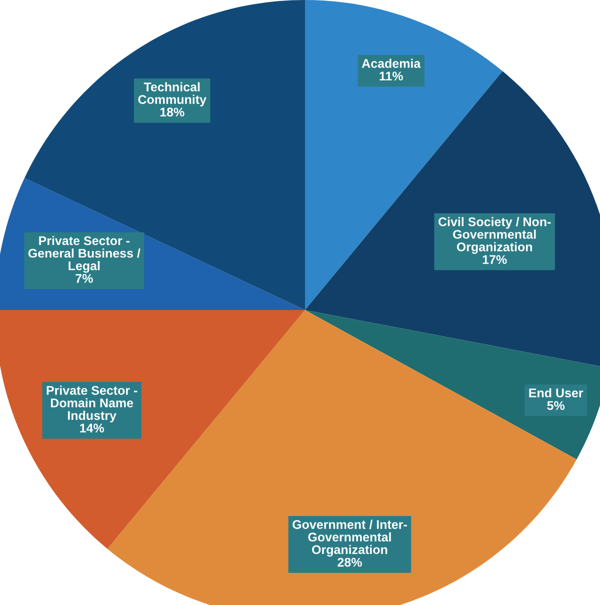 This screenshot has width=600, height=605. What do you see at coordinates (84, 278) in the screenshot?
I see `data-label: 7%` at bounding box center [84, 278].